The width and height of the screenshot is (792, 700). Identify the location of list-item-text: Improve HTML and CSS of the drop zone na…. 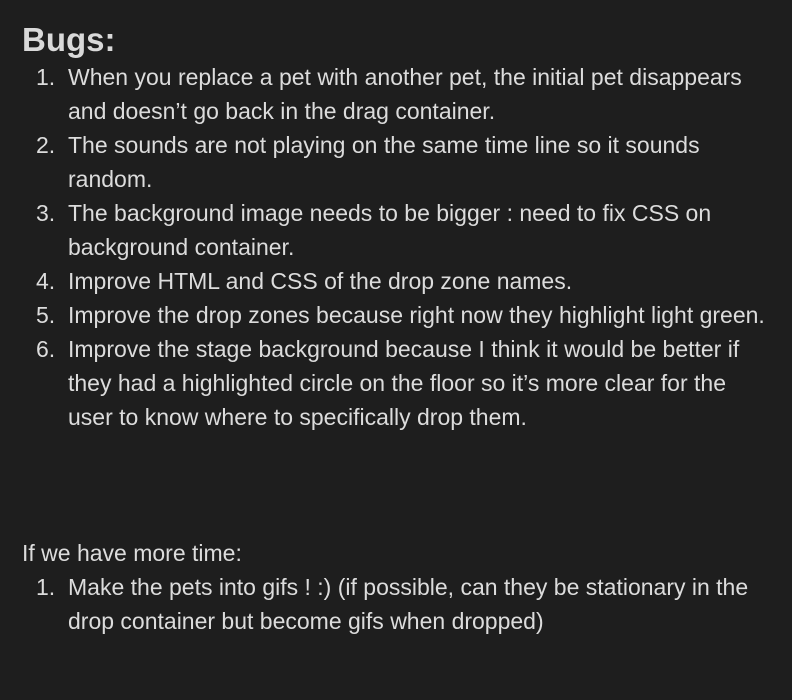
(320, 281).